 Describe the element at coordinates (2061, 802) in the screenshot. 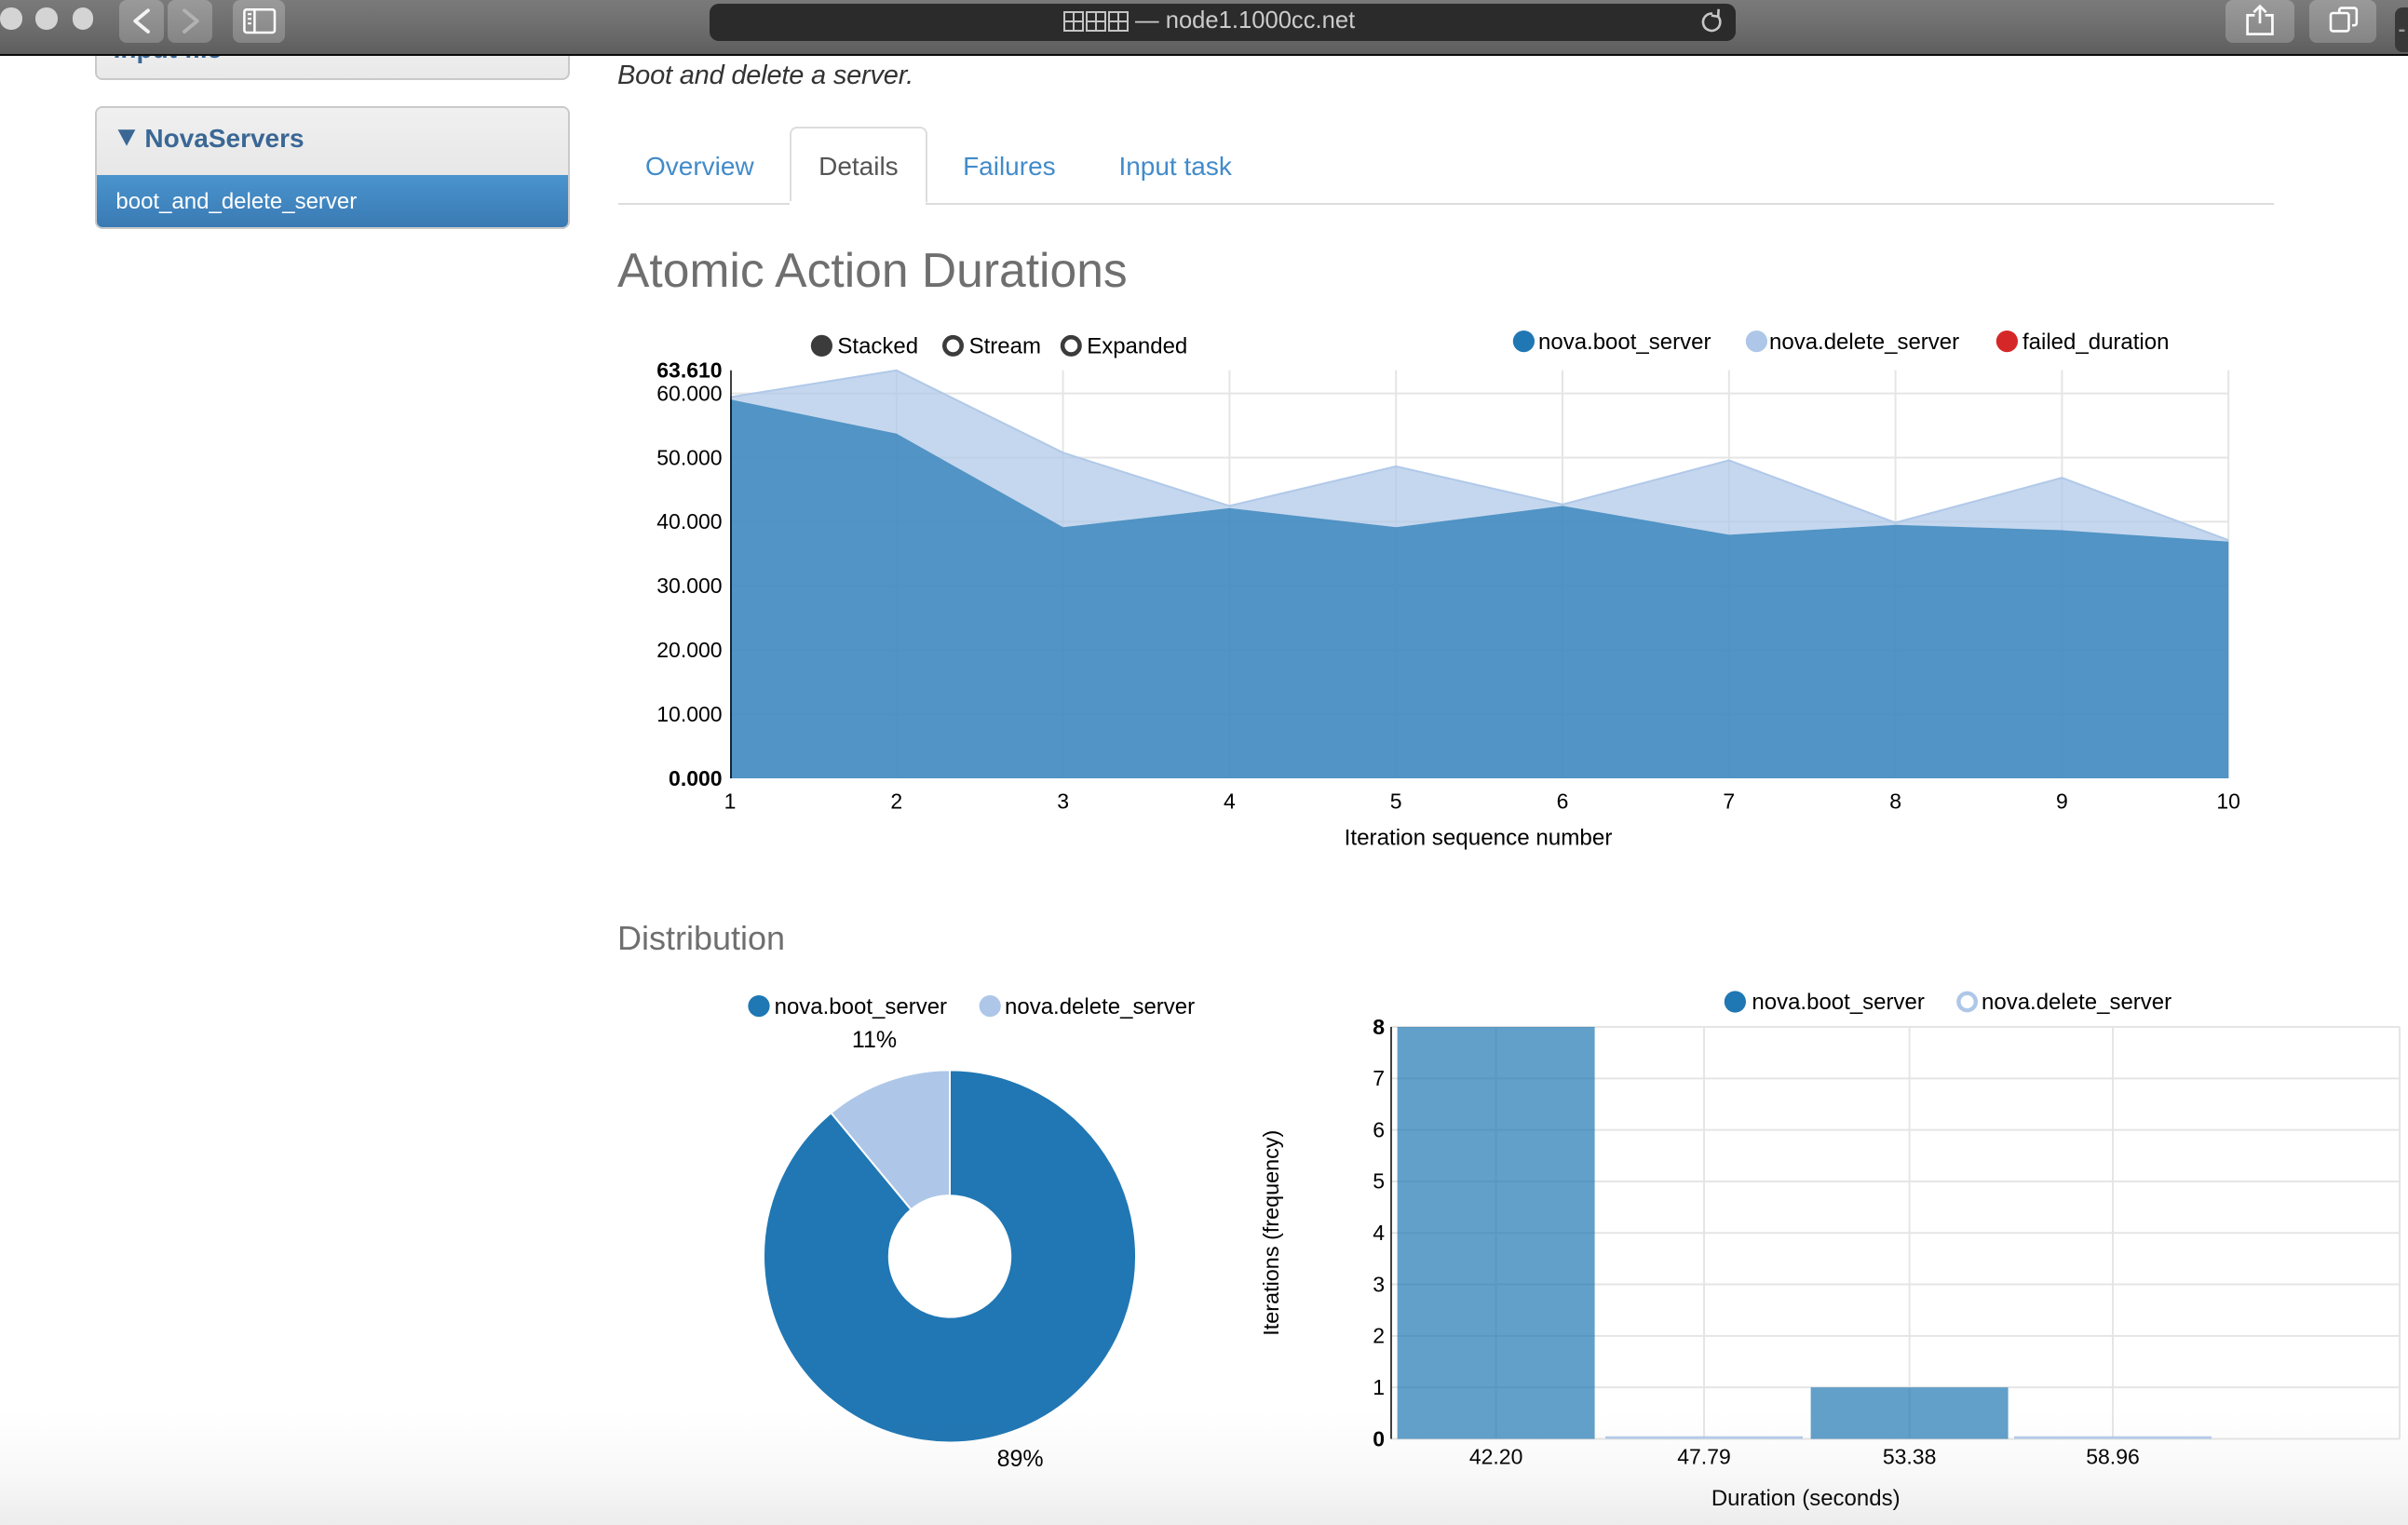

I see `svg-text: 9` at that location.